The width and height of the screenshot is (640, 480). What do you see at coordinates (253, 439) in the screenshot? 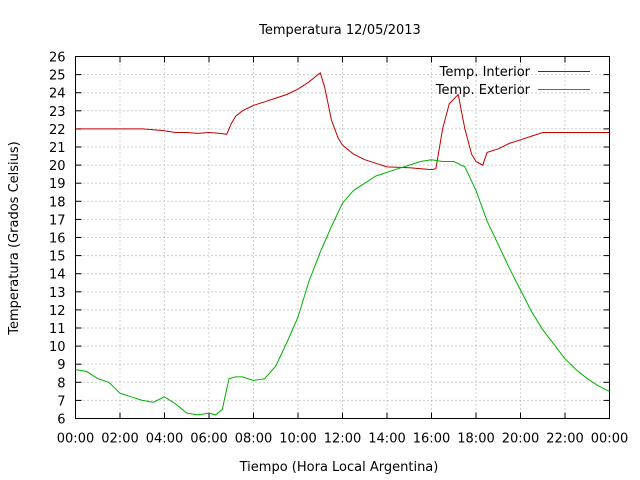
I see `x-tick-label: 08:00` at bounding box center [253, 439].